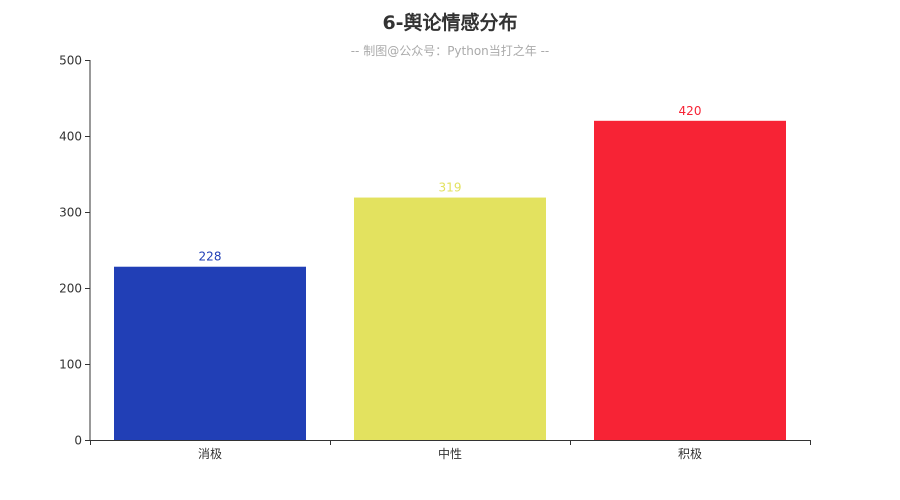  I want to click on chart-title: 6-舆论情感分布, so click(450, 23).